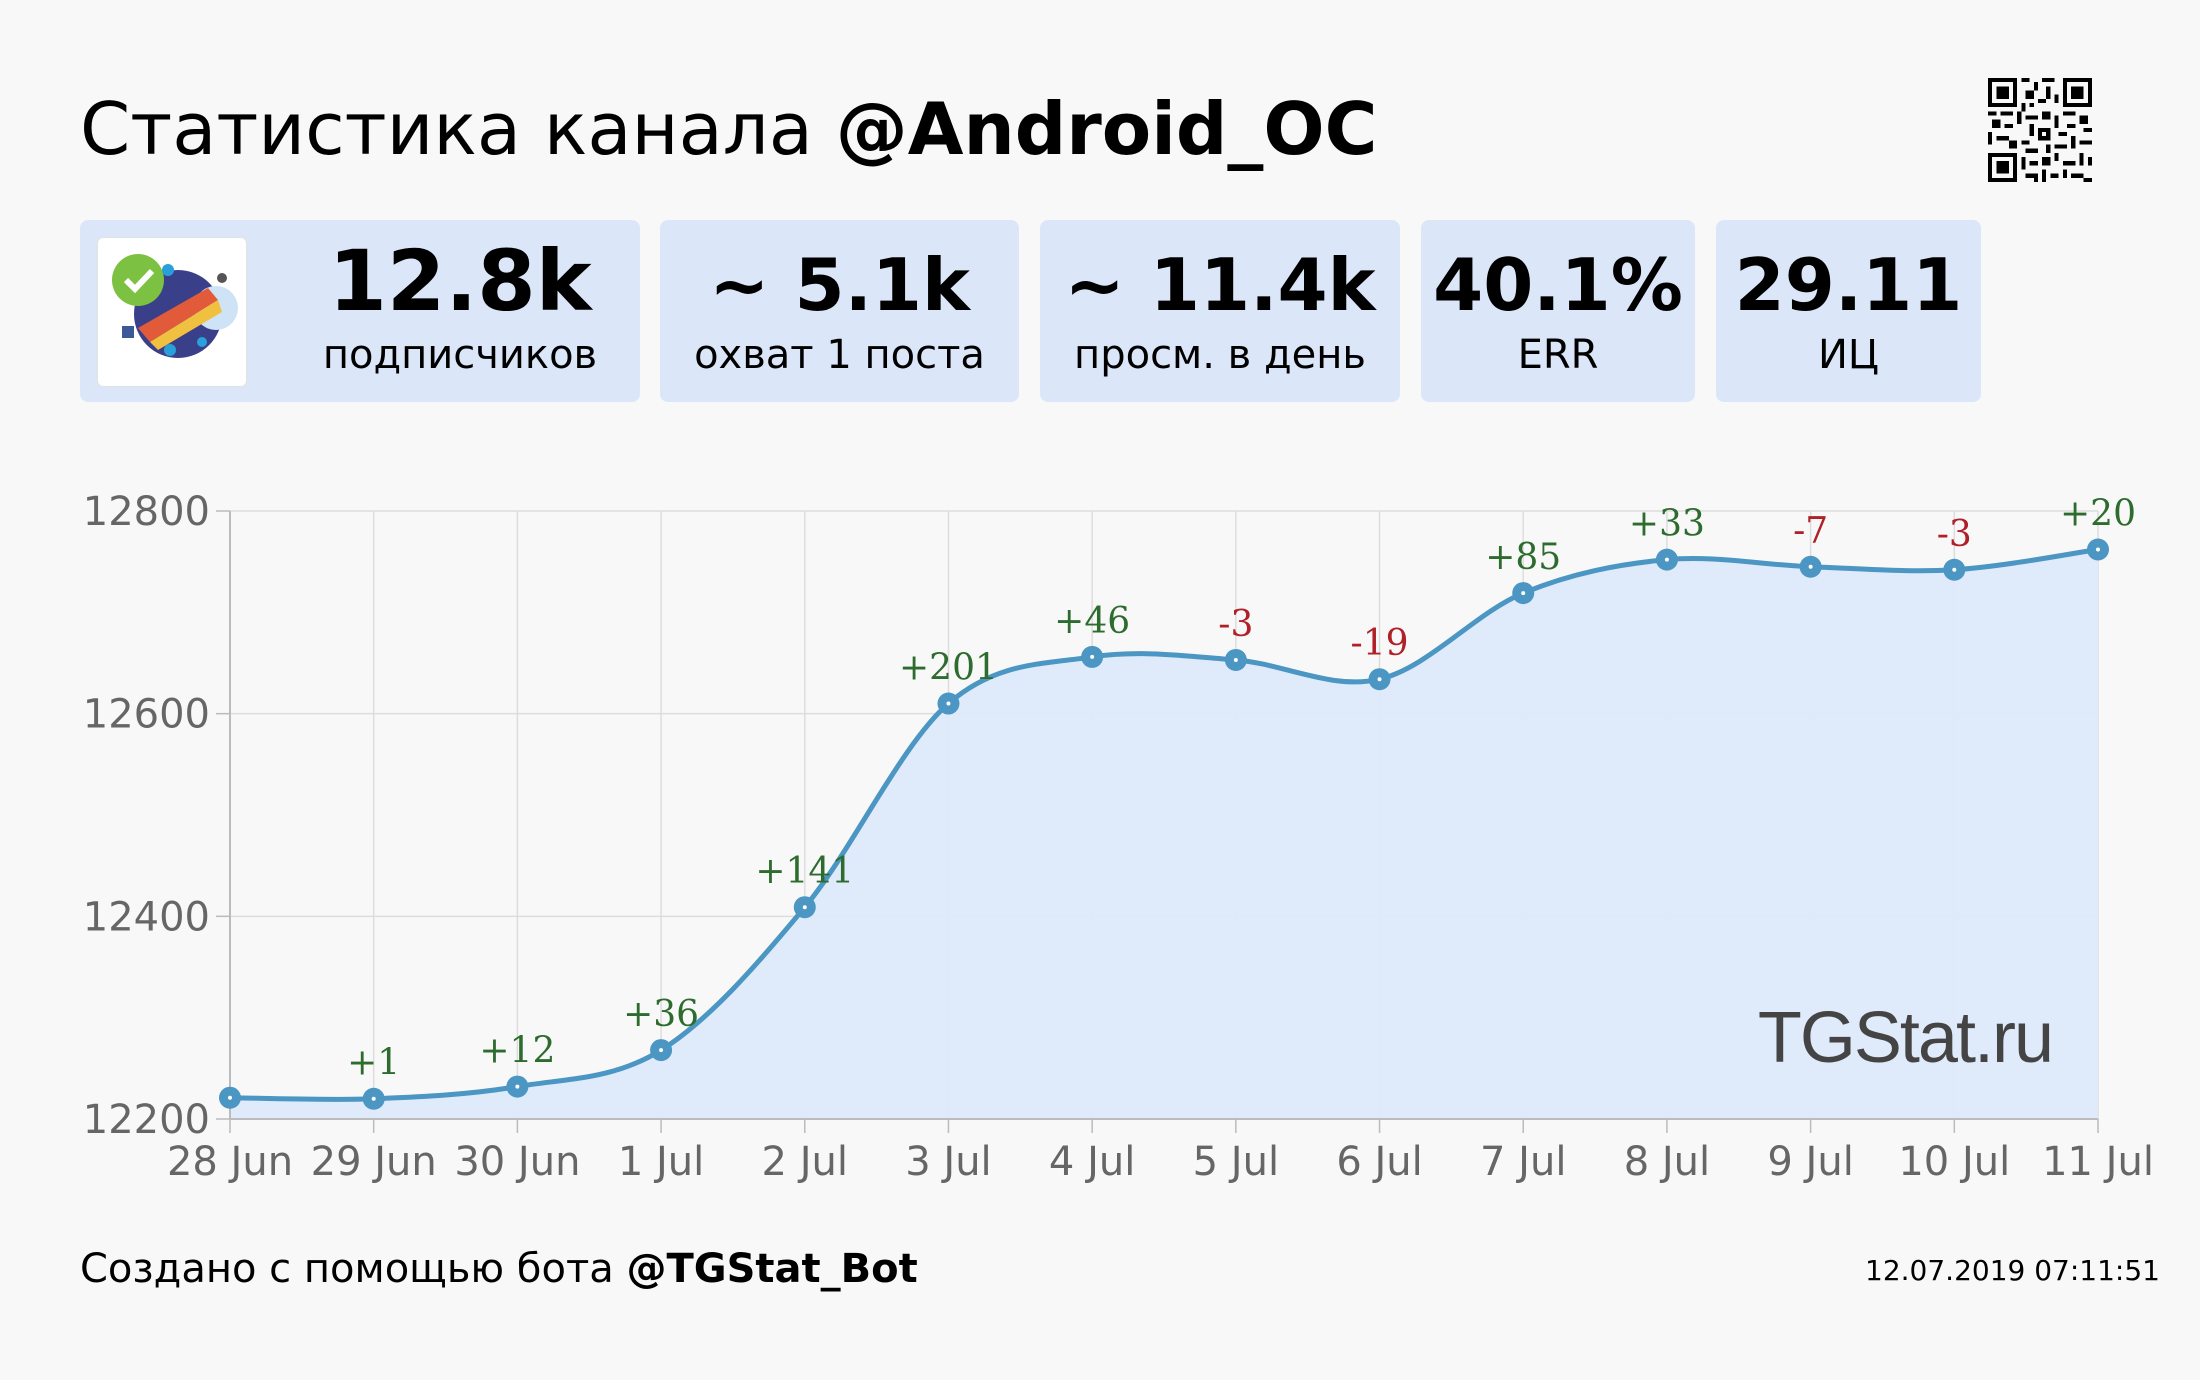  What do you see at coordinates (1667, 524) in the screenshot?
I see `data-label: +33` at bounding box center [1667, 524].